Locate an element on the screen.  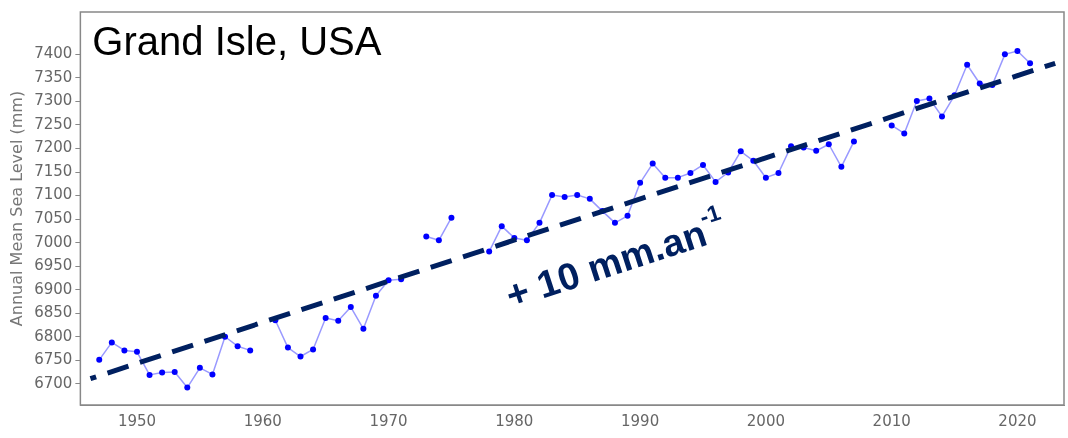
x-tick-label: 2020 is located at coordinates (1017, 420).